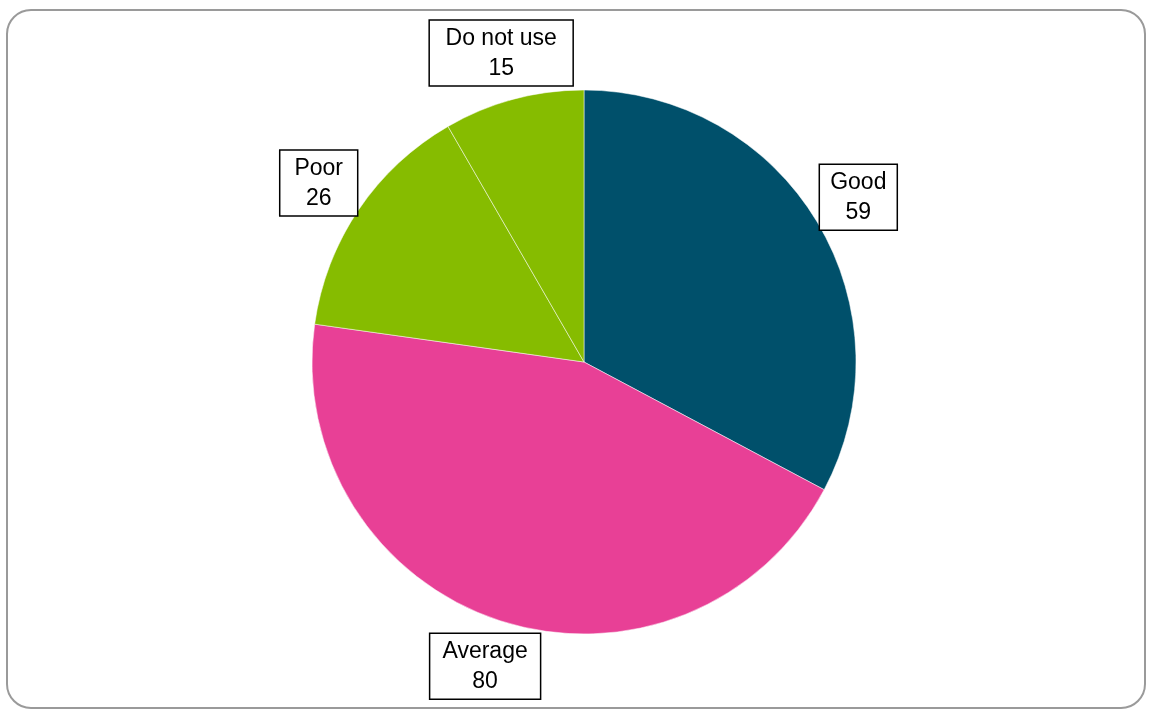  I want to click on slice-label: Average, so click(485, 650).